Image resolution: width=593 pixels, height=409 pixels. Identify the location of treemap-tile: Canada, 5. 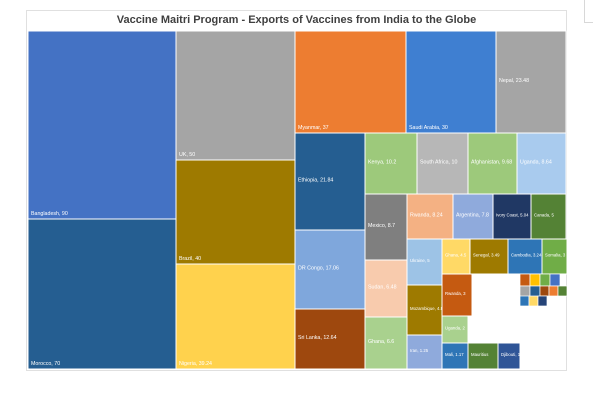
(548, 216).